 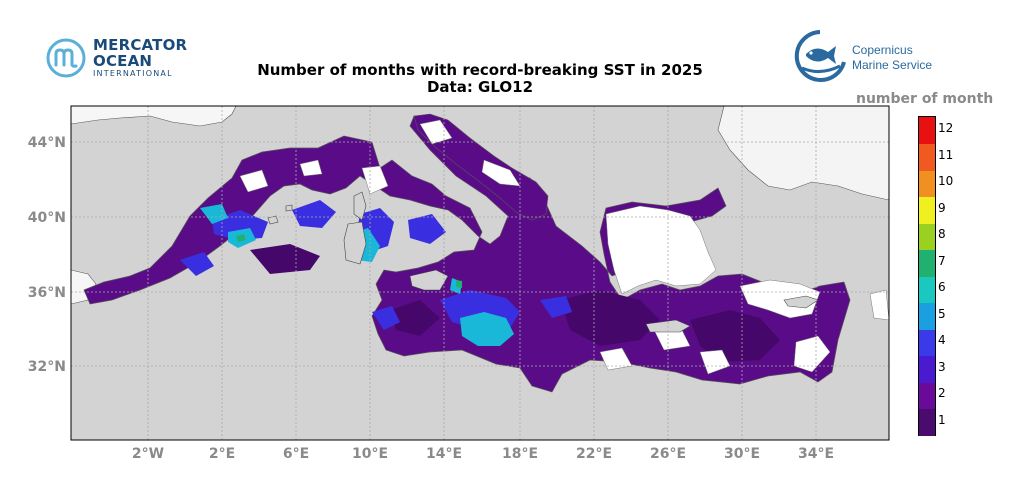 What do you see at coordinates (66, 58) in the screenshot?
I see `mercator-m-icon` at bounding box center [66, 58].